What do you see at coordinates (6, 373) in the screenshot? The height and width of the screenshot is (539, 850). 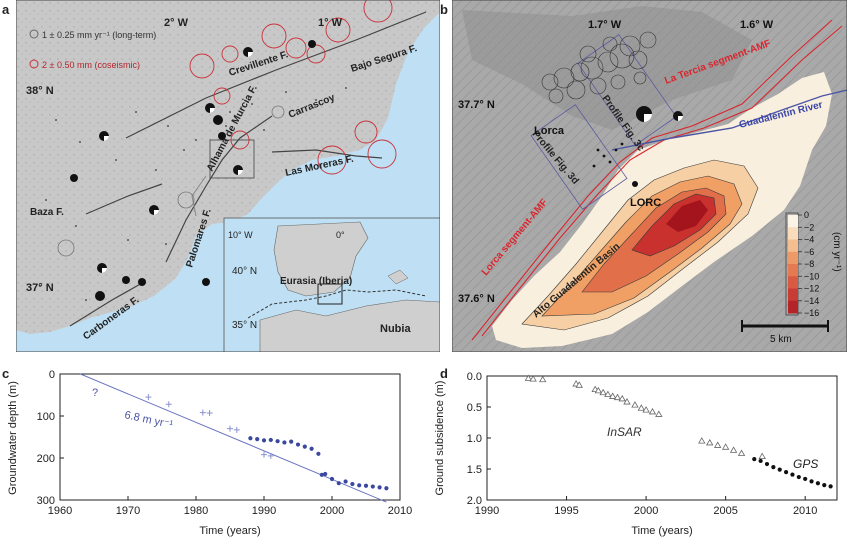 I see `panel-c-label: c` at bounding box center [6, 373].